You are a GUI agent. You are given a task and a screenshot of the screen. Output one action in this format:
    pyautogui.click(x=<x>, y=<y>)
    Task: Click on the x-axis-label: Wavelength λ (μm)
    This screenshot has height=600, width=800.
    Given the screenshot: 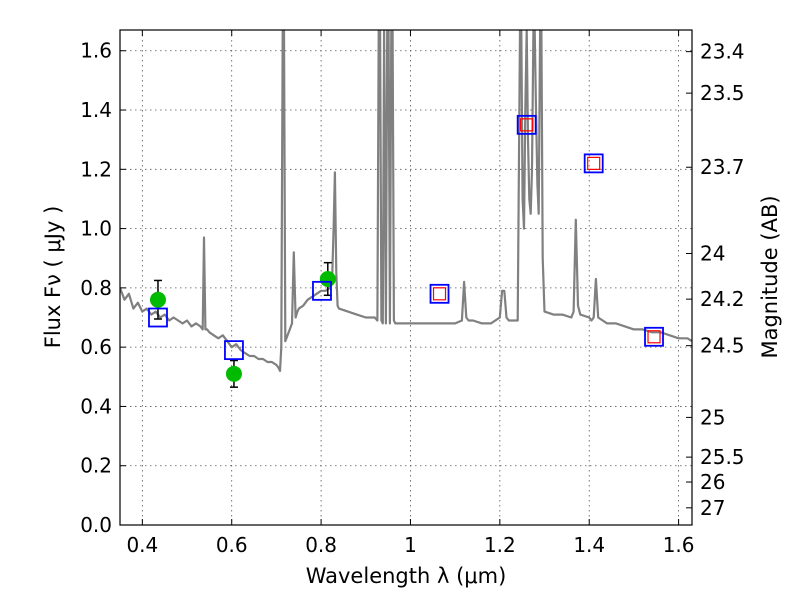 What is the action you would take?
    pyautogui.click(x=406, y=576)
    